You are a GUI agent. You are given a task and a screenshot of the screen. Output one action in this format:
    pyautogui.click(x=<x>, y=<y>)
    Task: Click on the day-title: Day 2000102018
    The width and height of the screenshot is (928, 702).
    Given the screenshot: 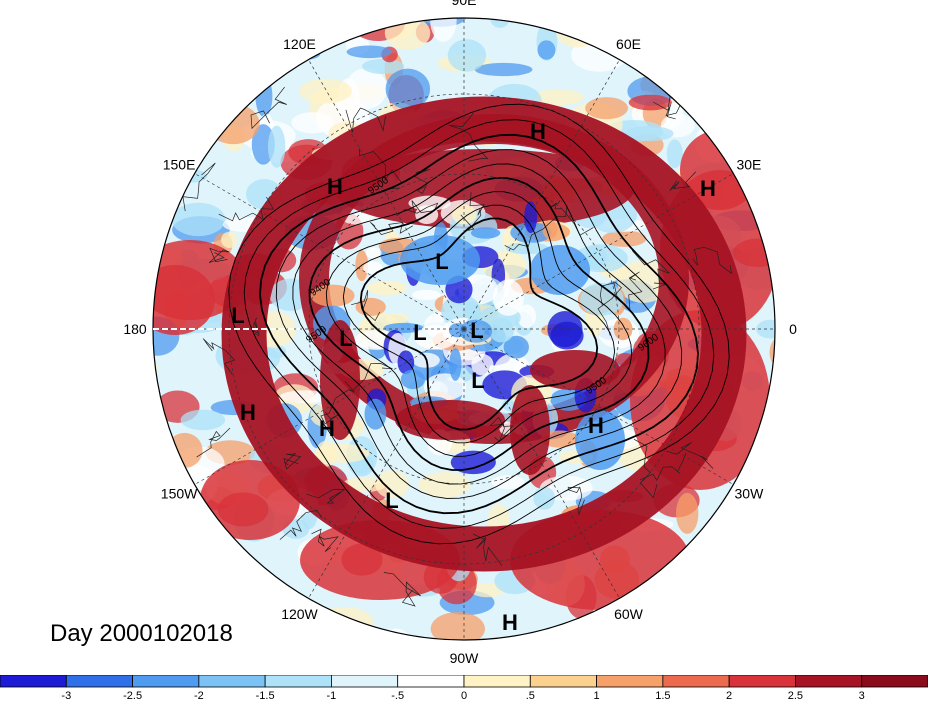 What is the action you would take?
    pyautogui.click(x=141, y=633)
    